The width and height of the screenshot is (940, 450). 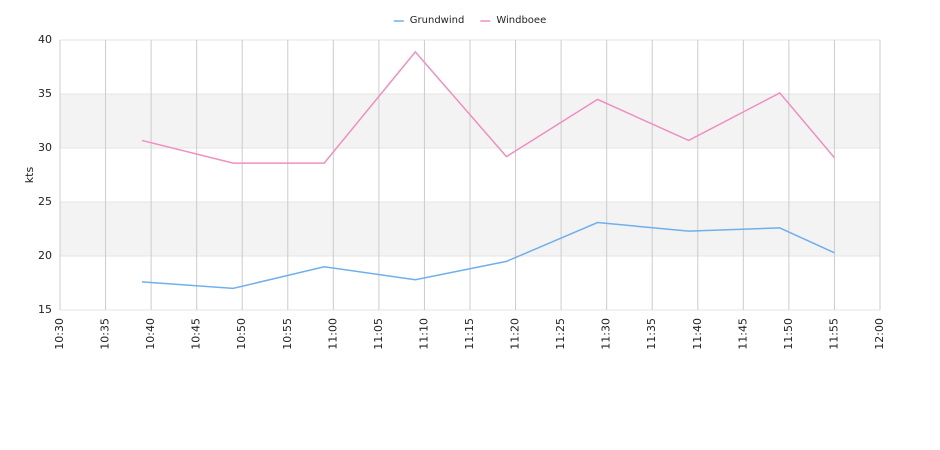 I want to click on x-tick-label: 11:00, so click(x=332, y=334).